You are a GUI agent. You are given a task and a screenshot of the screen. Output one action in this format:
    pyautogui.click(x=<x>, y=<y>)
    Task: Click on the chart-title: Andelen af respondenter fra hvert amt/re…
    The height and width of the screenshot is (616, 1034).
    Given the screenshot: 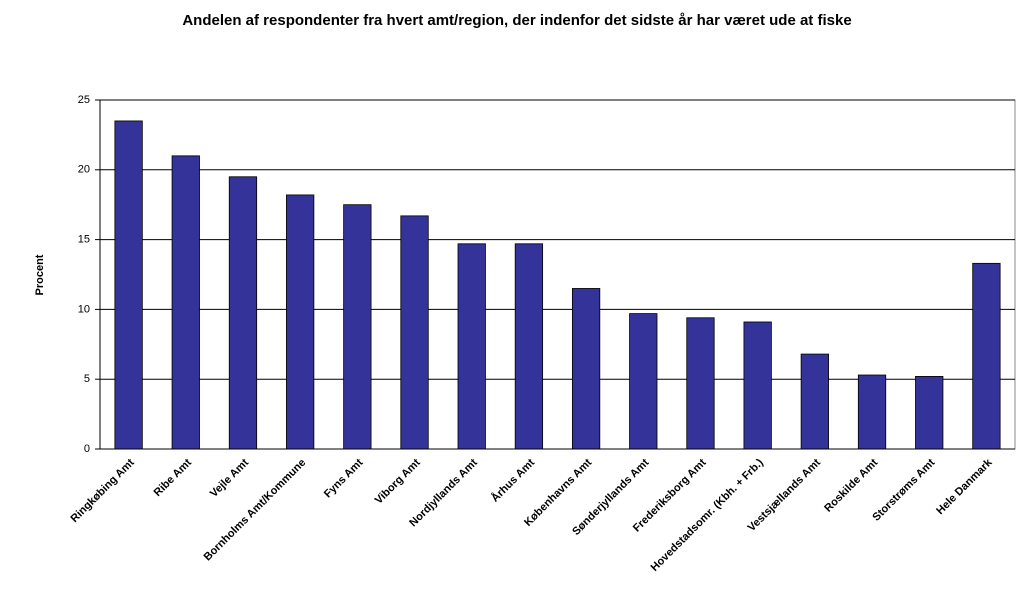 What is the action you would take?
    pyautogui.click(x=517, y=20)
    